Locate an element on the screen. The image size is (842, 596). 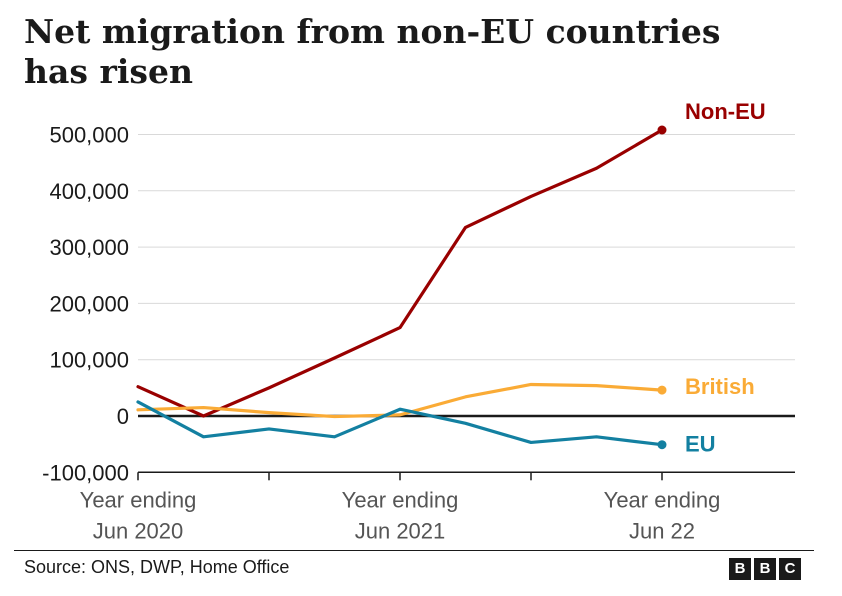
y-tick-label: -100,000 is located at coordinates (85, 472).